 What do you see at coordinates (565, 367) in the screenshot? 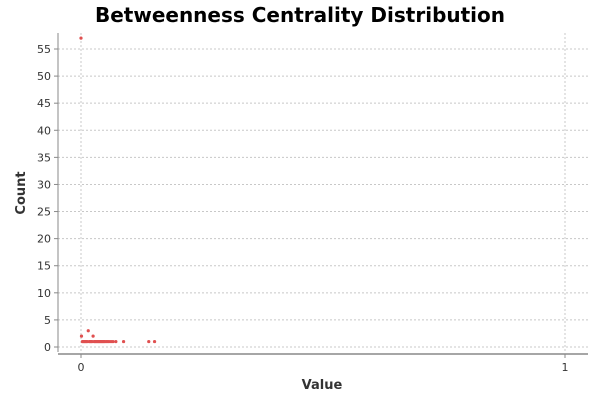
I see `x-tick-label: 1` at bounding box center [565, 367].